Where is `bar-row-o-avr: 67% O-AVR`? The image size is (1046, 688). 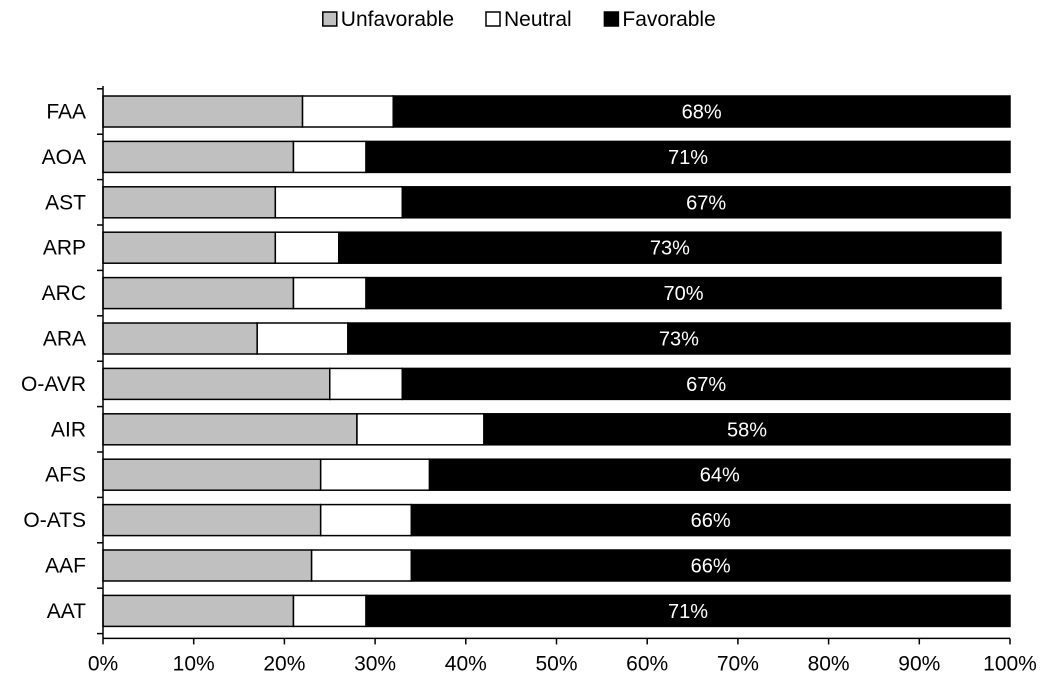 bar-row-o-avr: 67% O-AVR is located at coordinates (516, 384).